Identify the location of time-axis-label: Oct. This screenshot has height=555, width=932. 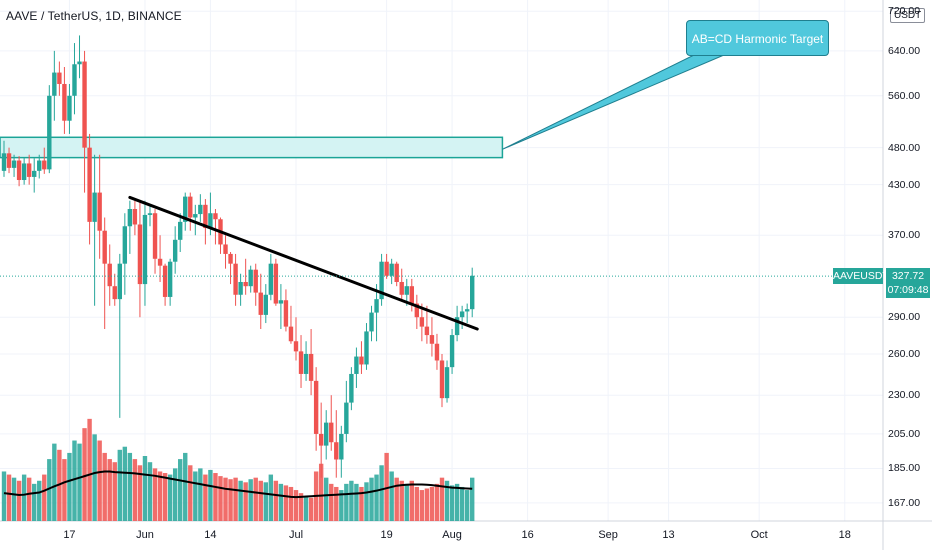
(759, 535).